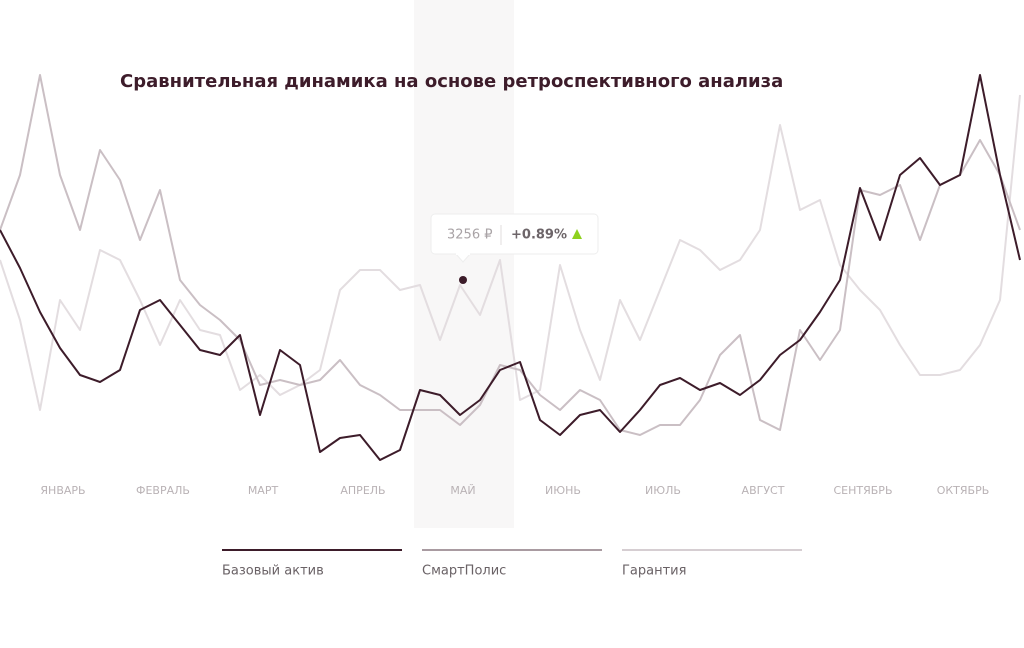 This screenshot has height=648, width=1024. What do you see at coordinates (362, 490) in the screenshot?
I see `x-tick-label: АПРЕЛЬ` at bounding box center [362, 490].